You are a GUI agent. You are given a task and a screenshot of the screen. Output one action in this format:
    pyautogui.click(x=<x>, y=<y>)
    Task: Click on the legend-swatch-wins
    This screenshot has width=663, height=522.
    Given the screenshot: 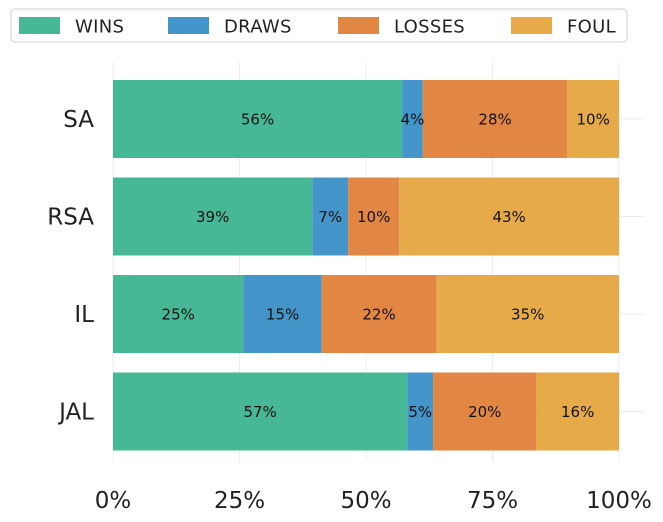 What is the action you would take?
    pyautogui.click(x=39, y=25)
    